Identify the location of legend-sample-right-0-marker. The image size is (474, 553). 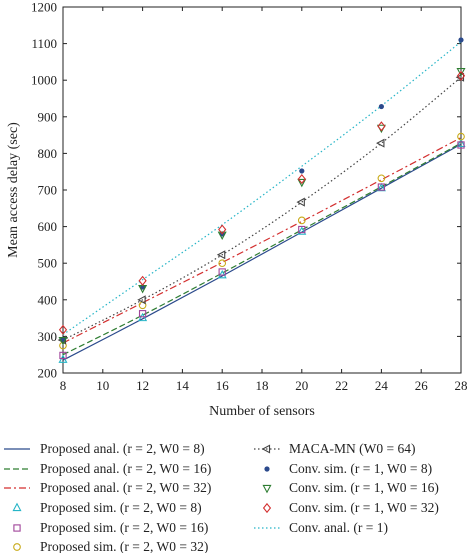
(266, 449).